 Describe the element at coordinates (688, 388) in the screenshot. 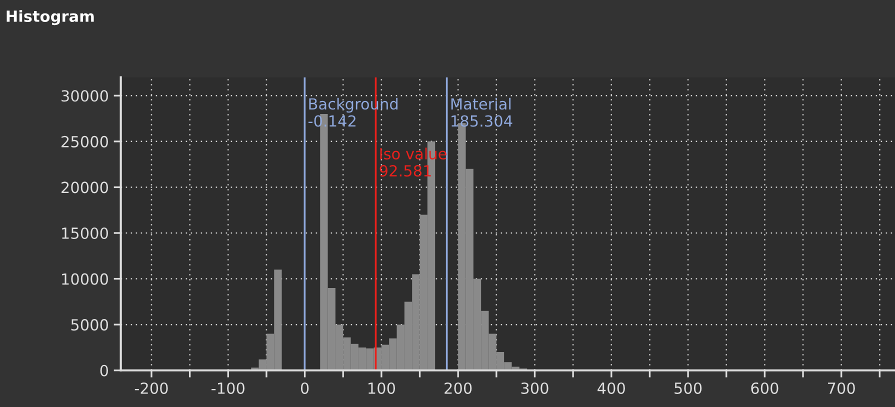

I see `x-tick-label: 500` at that location.